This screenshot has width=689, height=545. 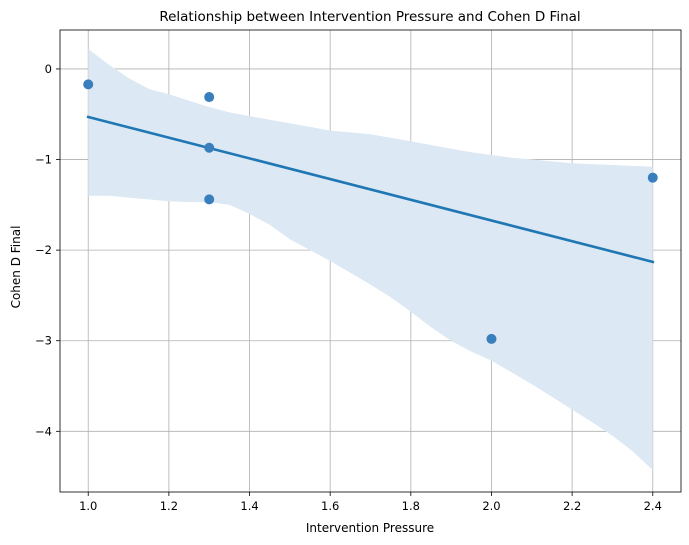 I want to click on x-axis-label: Intervention Pressure, so click(x=370, y=528).